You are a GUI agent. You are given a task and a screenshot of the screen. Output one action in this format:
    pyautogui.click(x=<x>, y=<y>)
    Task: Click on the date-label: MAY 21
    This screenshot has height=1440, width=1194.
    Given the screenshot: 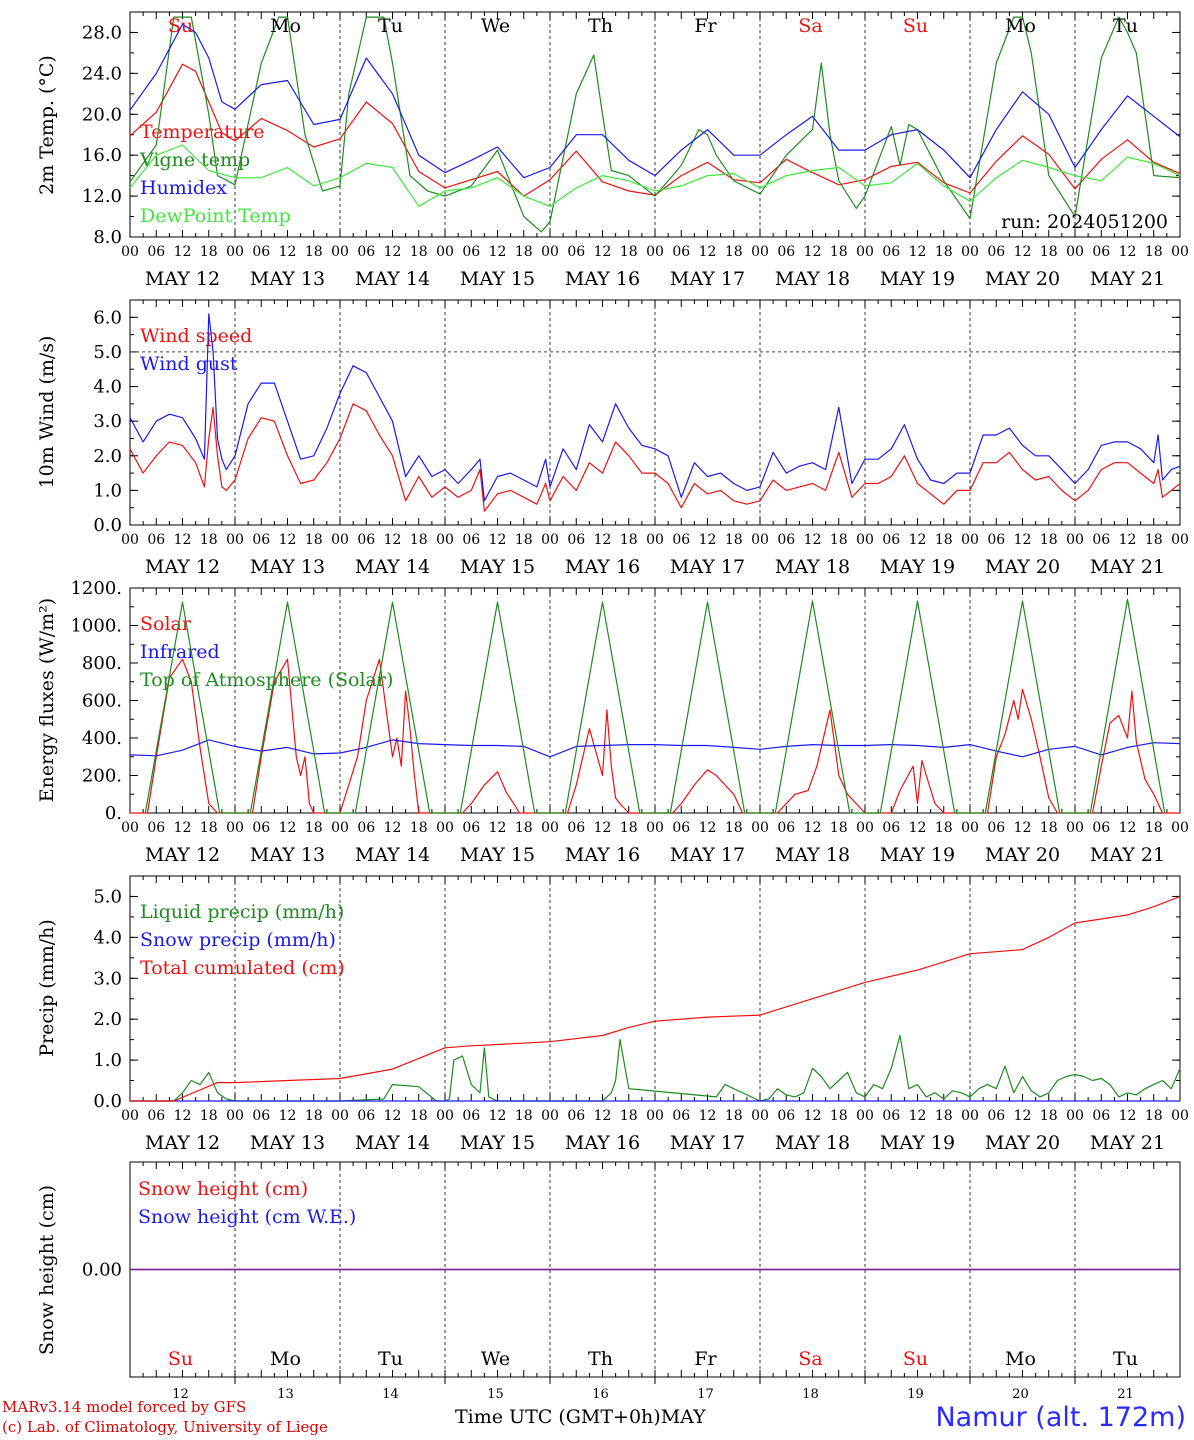 What is the action you would take?
    pyautogui.click(x=1127, y=279)
    